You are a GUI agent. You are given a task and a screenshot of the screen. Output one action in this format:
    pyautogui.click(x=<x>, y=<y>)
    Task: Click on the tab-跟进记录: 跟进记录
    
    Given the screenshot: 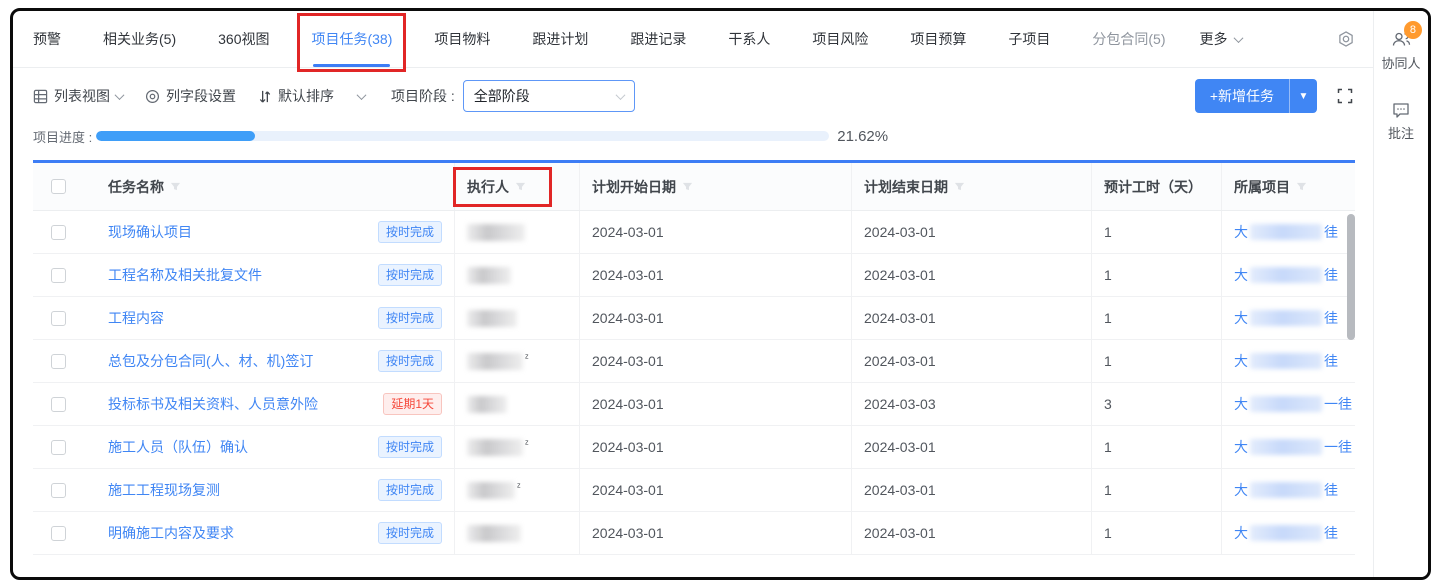 What is the action you would take?
    pyautogui.click(x=658, y=39)
    